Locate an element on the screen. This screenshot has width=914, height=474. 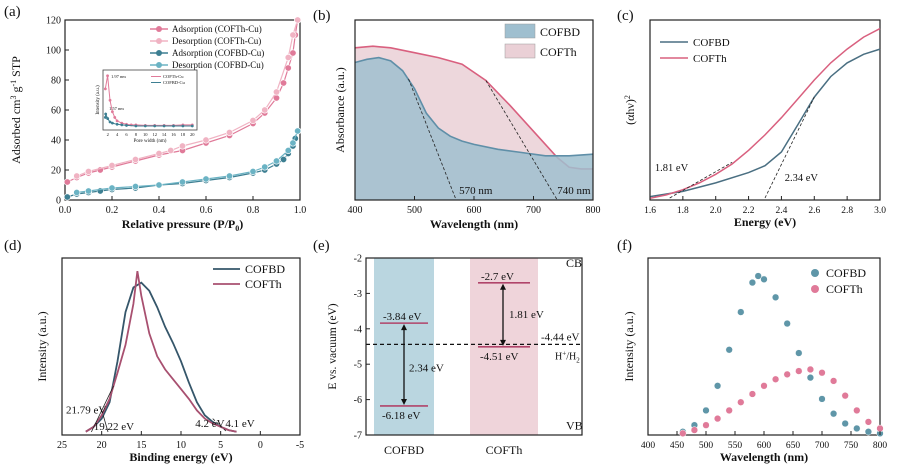
panel-d-annotation: 21.79 eV is located at coordinates (86, 411).